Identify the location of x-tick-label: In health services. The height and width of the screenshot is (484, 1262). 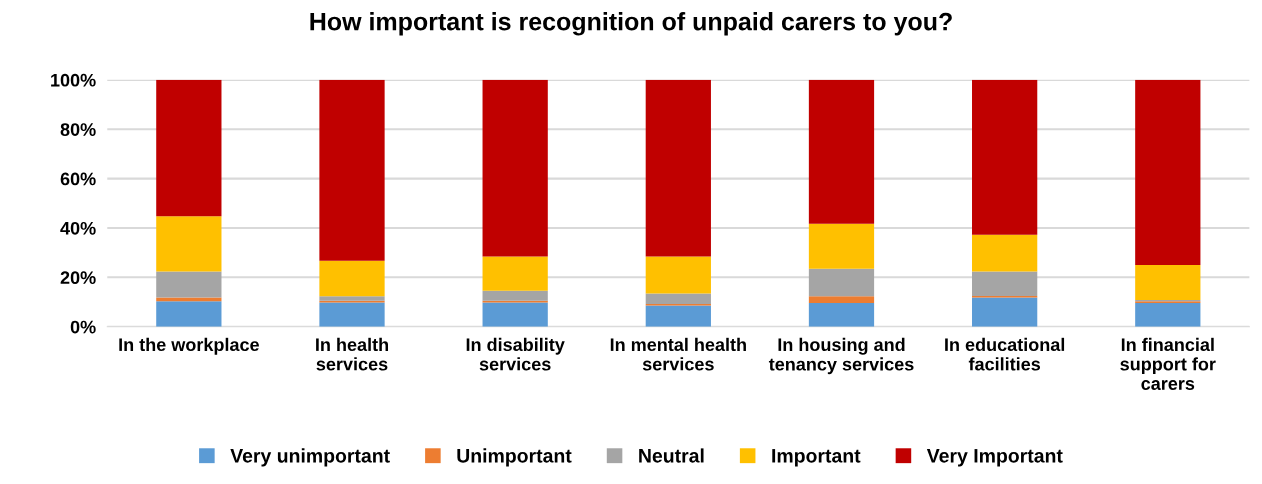
(352, 354).